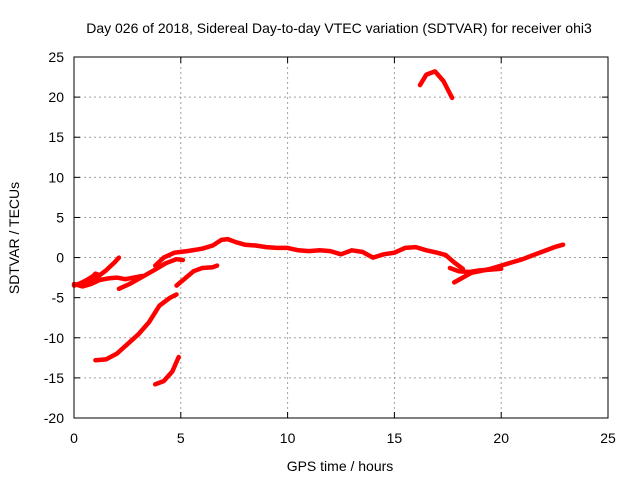  I want to click on y-tick-label: 5, so click(60, 217).